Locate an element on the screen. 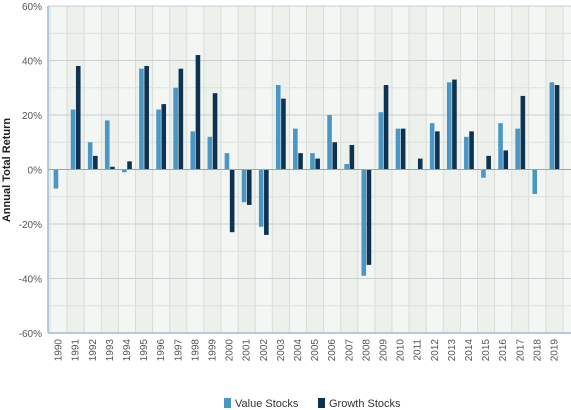  growth-stocks-bar-2017 is located at coordinates (523, 132).